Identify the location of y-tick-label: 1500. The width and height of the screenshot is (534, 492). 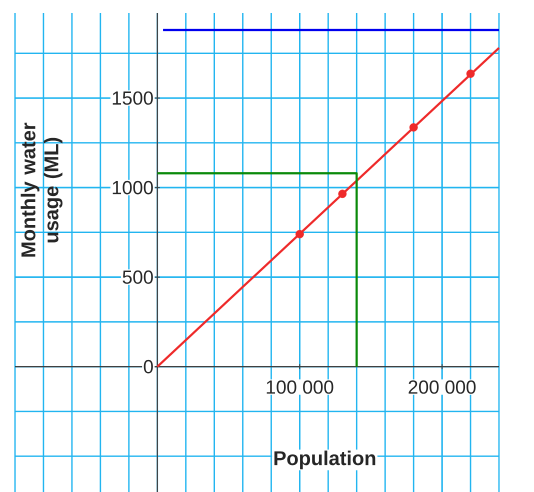
(132, 98).